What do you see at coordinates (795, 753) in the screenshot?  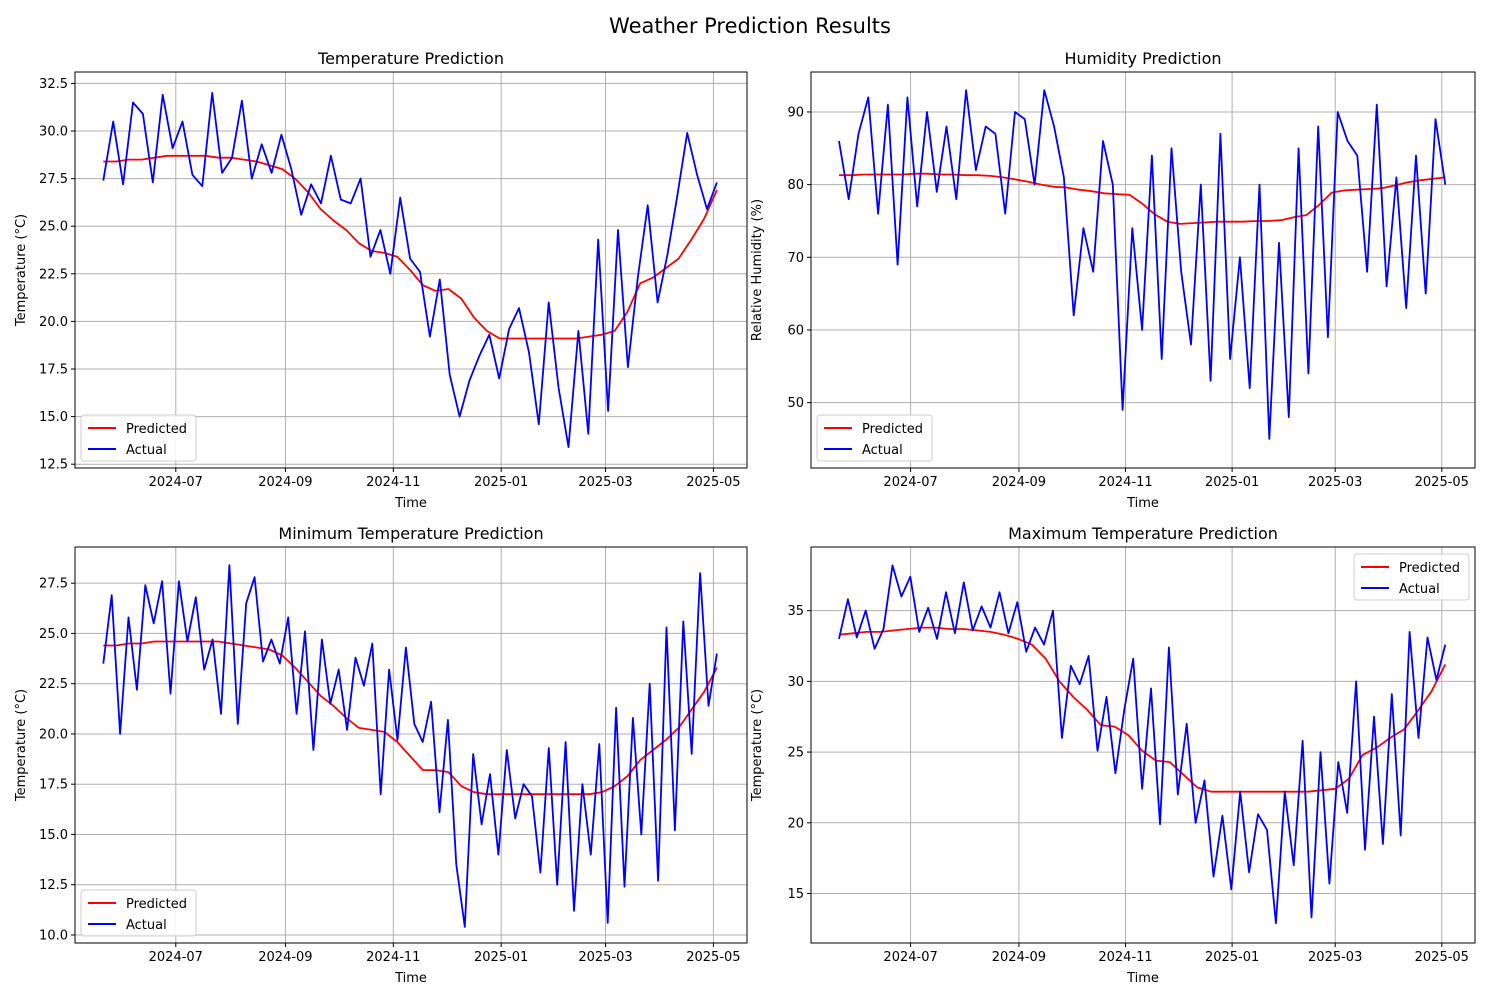 I see `y-tick-label: 25` at bounding box center [795, 753].